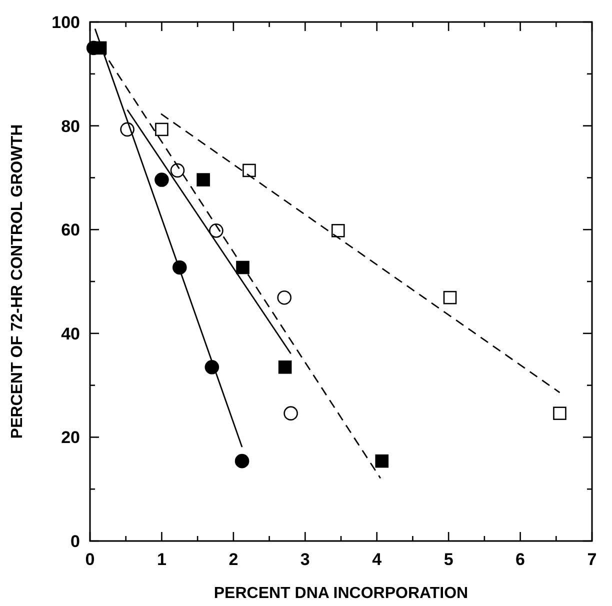 The width and height of the screenshot is (612, 606). I want to click on x-tick-label: 0, so click(90, 559).